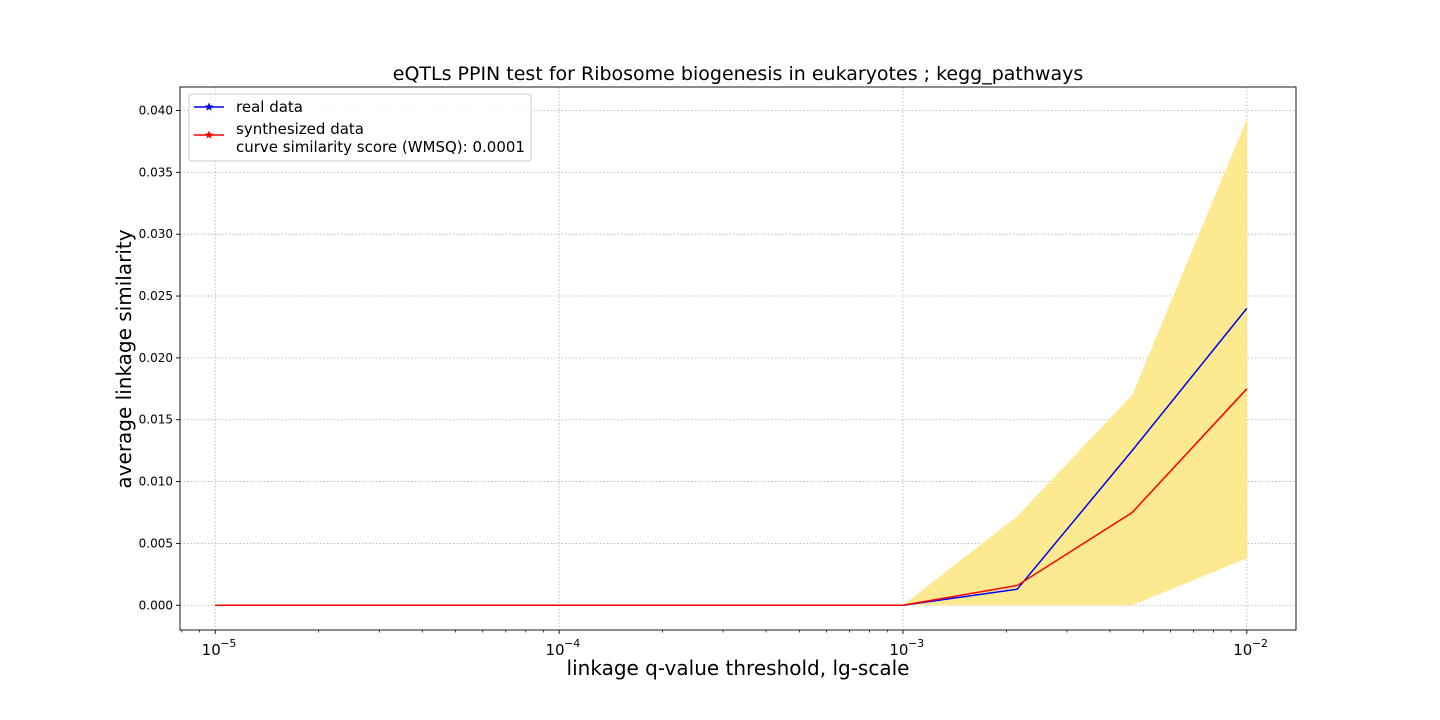 Image resolution: width=1440 pixels, height=720 pixels. I want to click on y-axis-label: average linkage similarity, so click(124, 358).